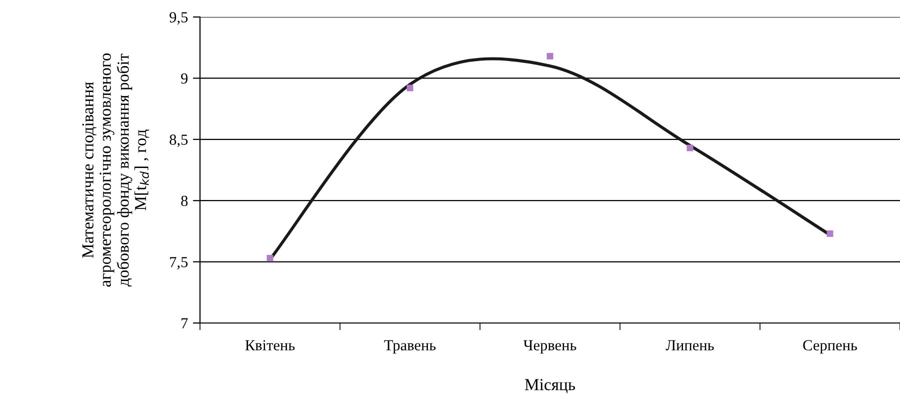  Describe the element at coordinates (184, 201) in the screenshot. I see `y-tick-label: 8` at that location.